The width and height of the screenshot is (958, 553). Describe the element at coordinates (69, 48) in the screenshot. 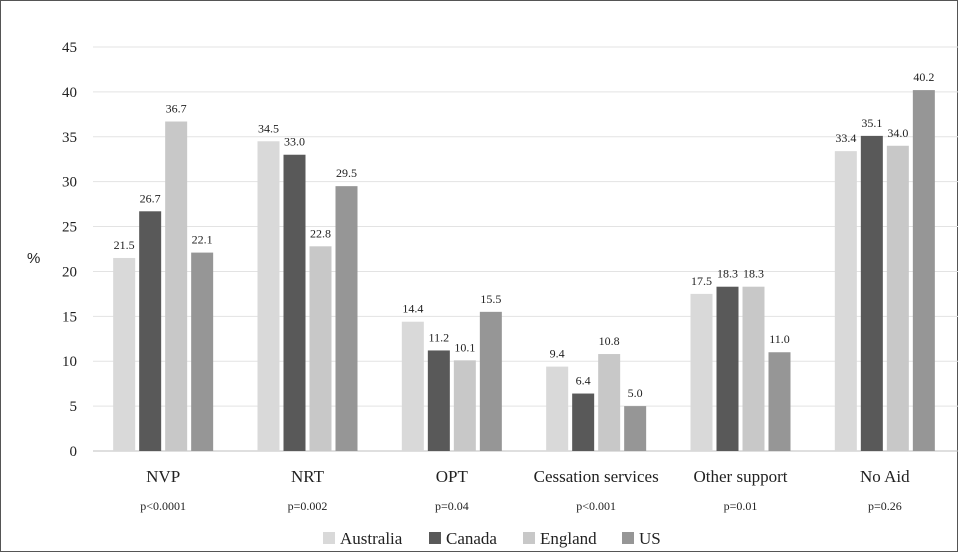

I see `y-tick-label: 45` at that location.